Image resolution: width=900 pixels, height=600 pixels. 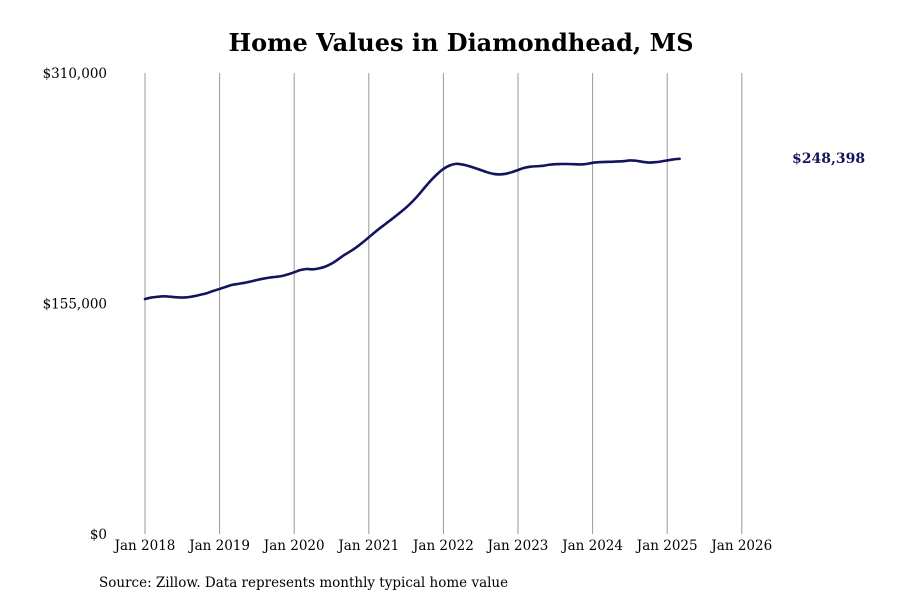 I want to click on chart-title: Home Values in Diamondhead, MS, so click(x=460, y=42).